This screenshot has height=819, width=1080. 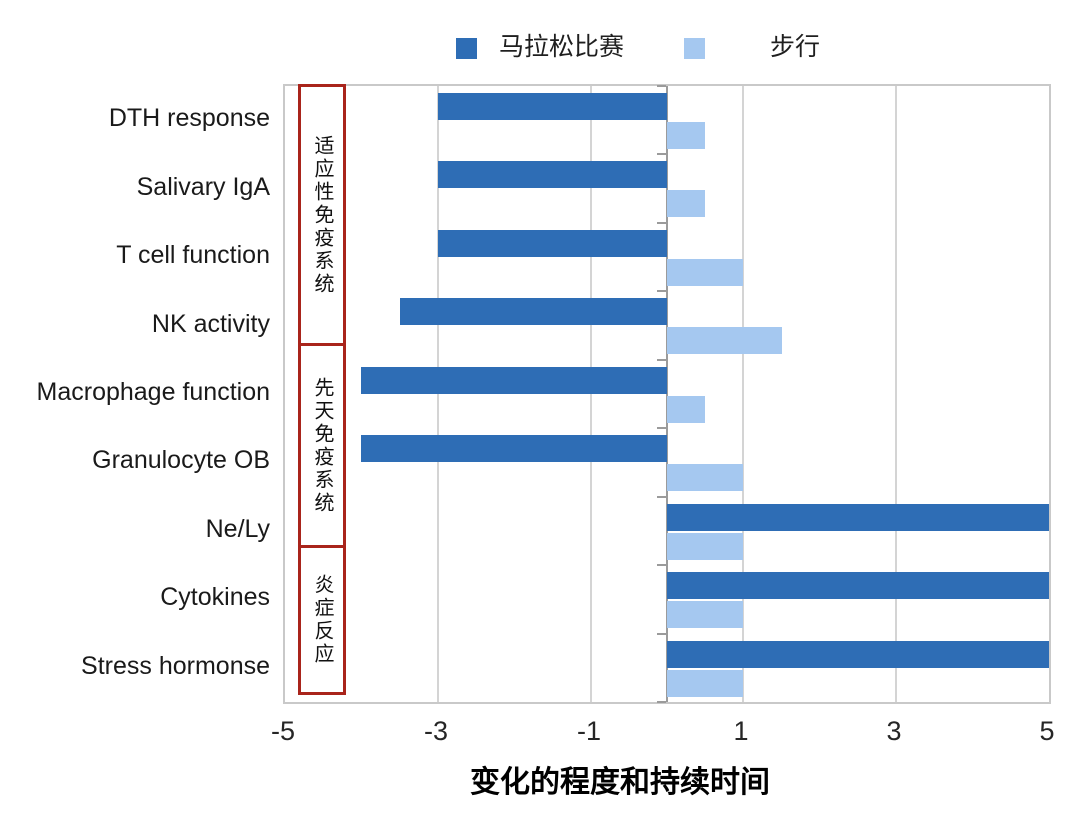 What do you see at coordinates (686, 135) in the screenshot?
I see `walking-bar-dth-response` at bounding box center [686, 135].